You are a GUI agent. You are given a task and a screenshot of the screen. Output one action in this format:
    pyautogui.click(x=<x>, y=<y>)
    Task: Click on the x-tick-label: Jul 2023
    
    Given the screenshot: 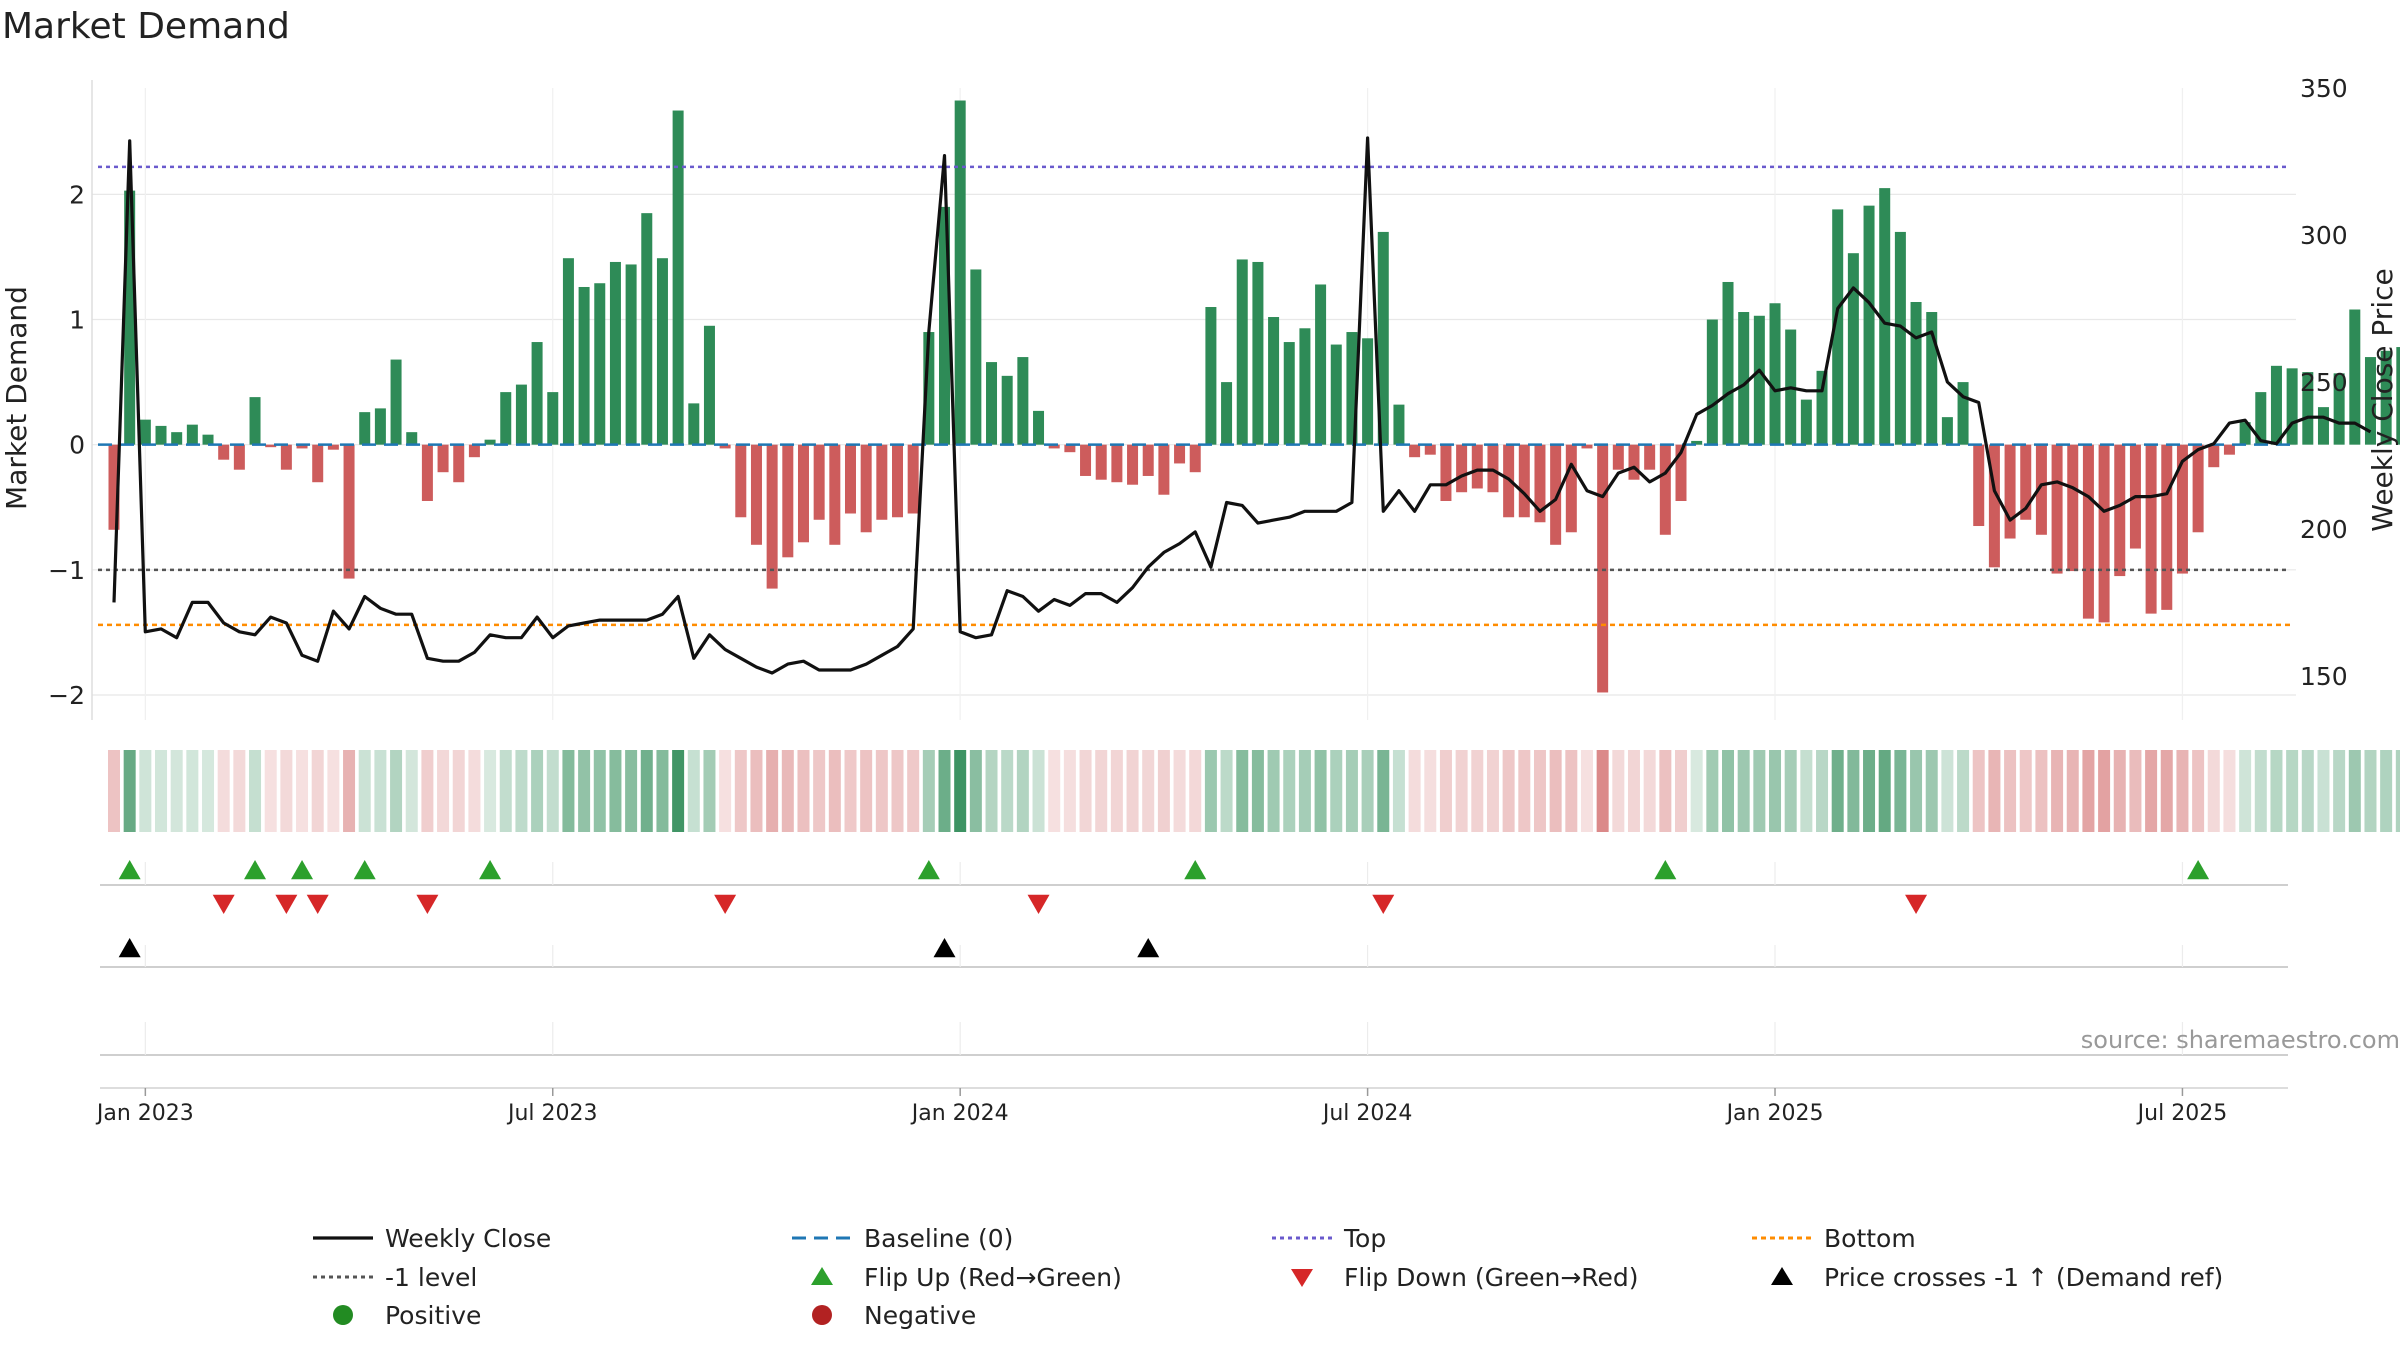 What is the action you would take?
    pyautogui.click(x=552, y=1113)
    